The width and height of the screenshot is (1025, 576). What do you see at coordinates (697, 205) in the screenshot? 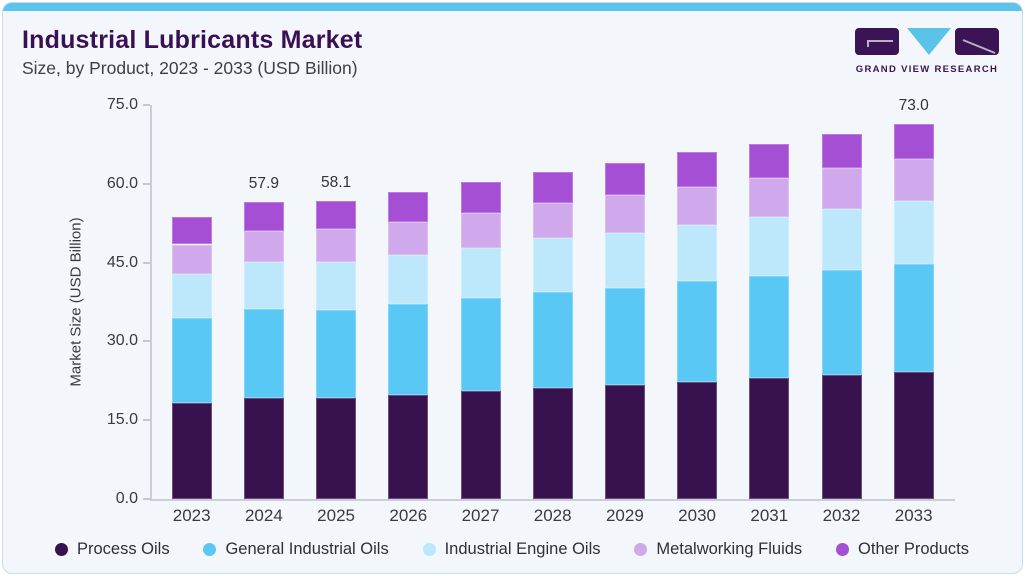
I see `bar-segment-metalworking-fluids-2030` at bounding box center [697, 205].